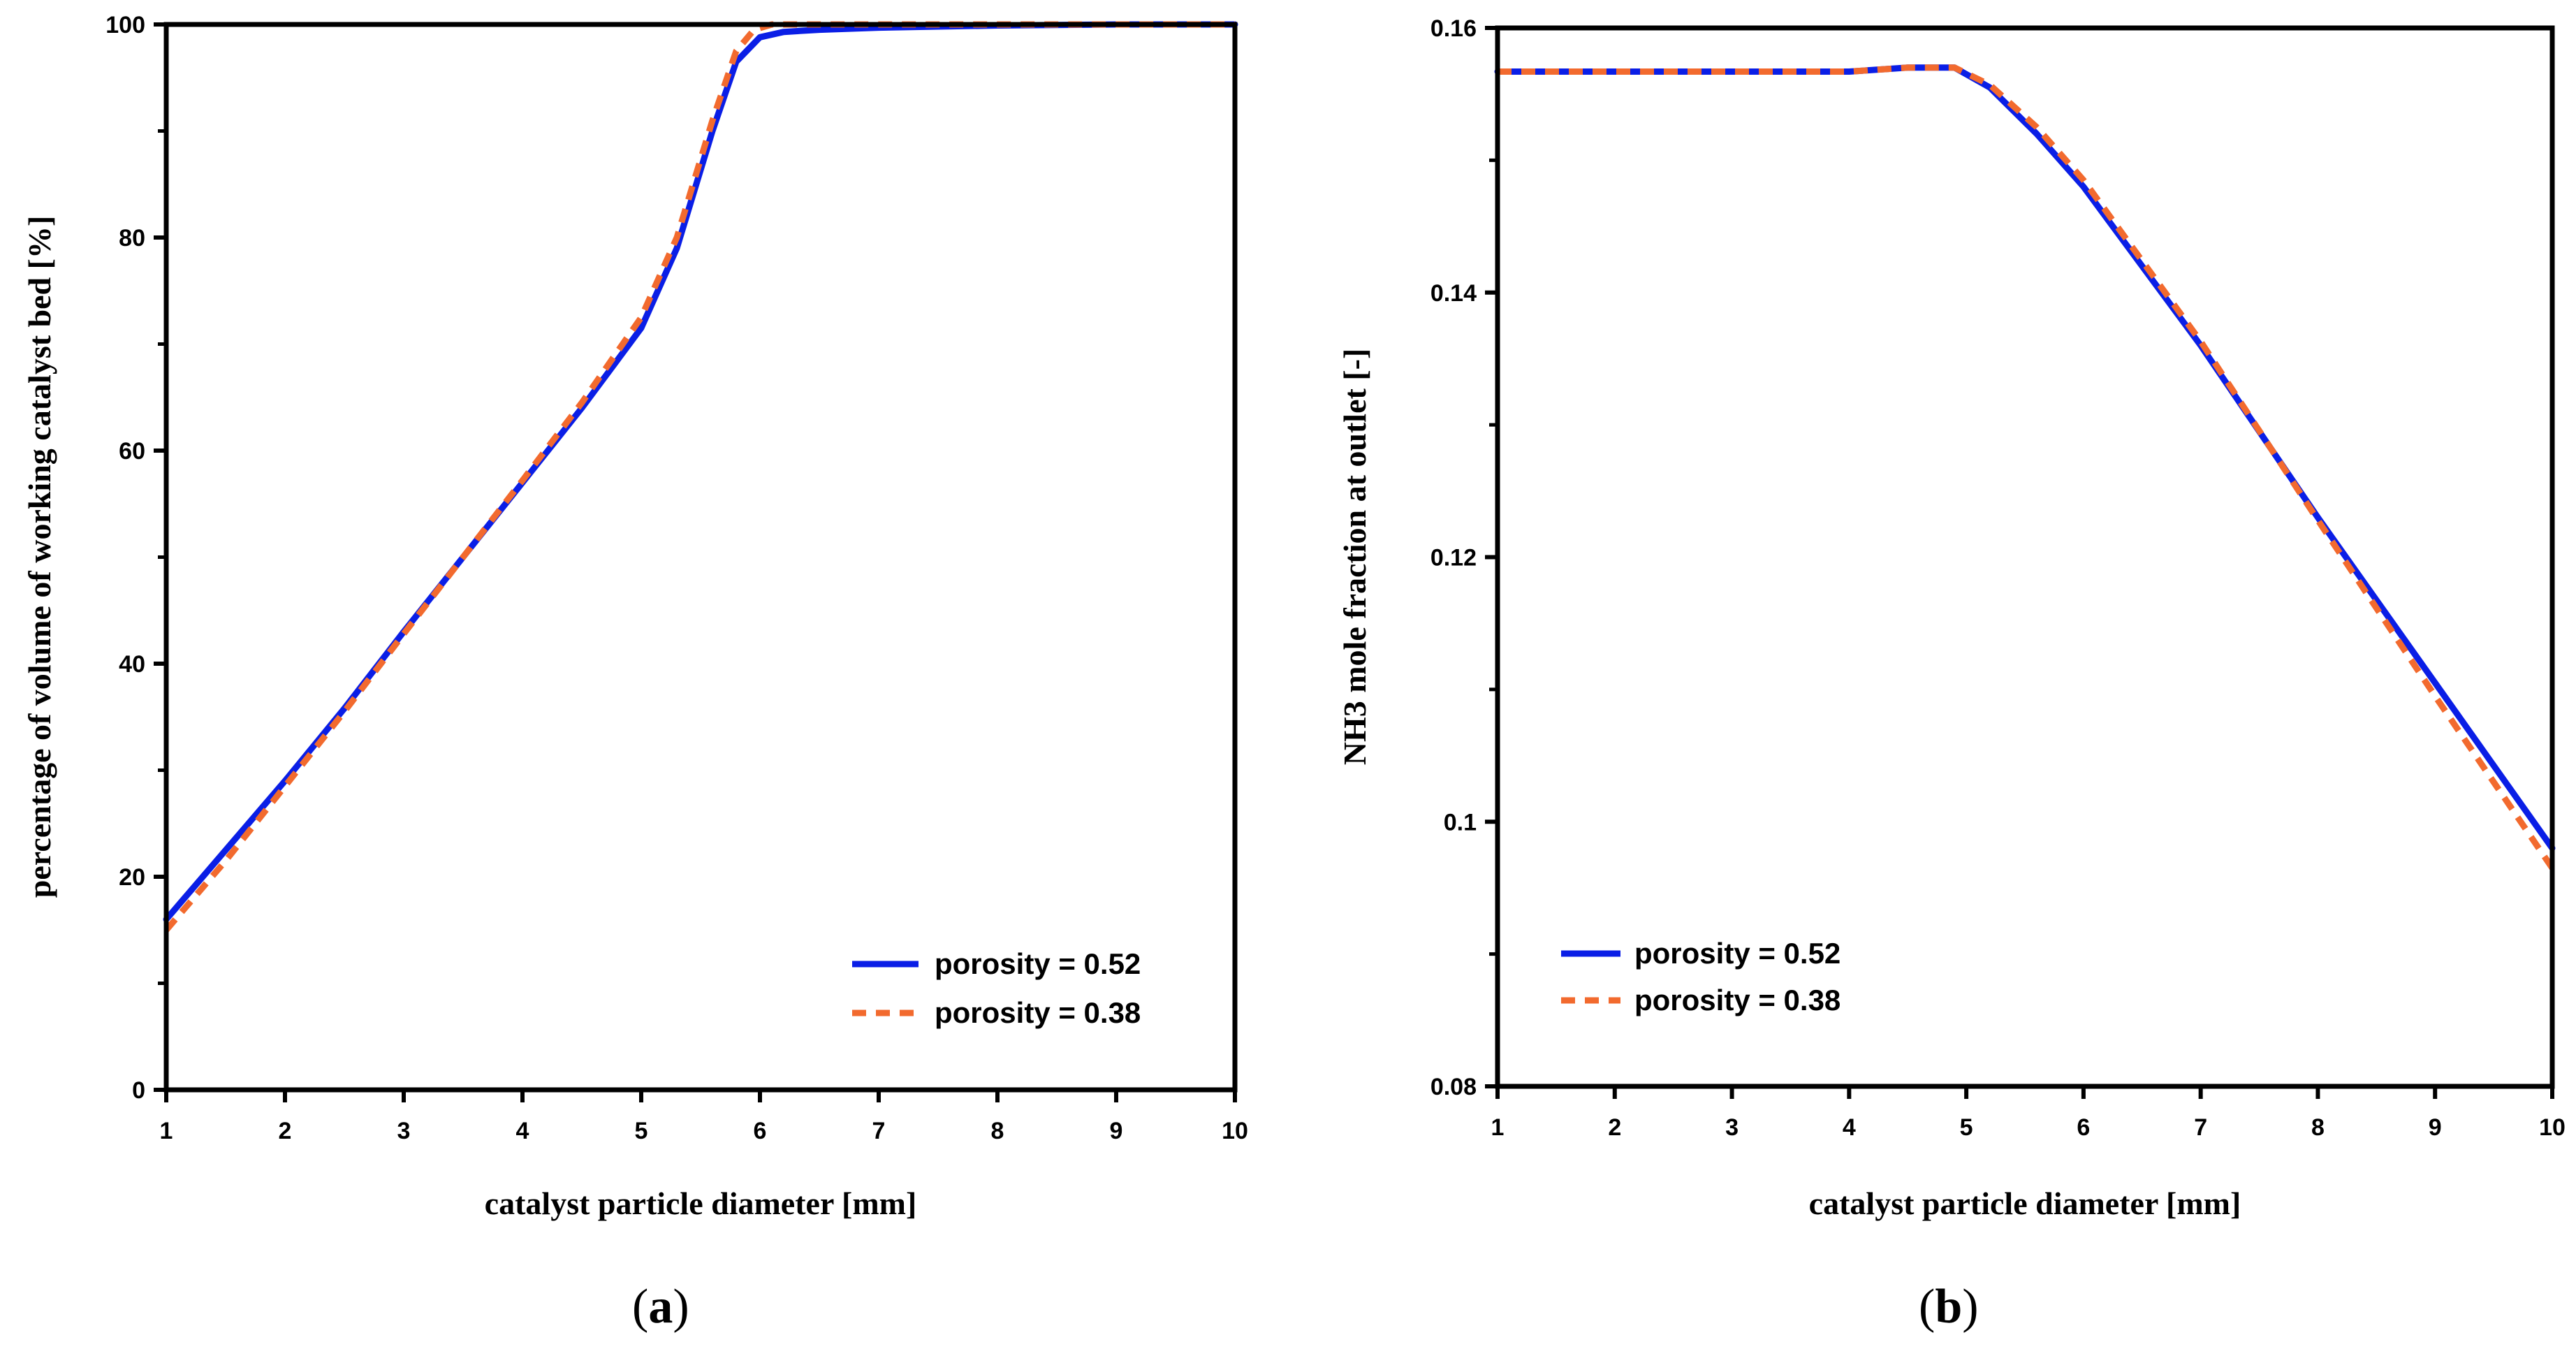  Describe the element at coordinates (1732, 1127) in the screenshot. I see `x-tick-label-b-2: 3` at that location.